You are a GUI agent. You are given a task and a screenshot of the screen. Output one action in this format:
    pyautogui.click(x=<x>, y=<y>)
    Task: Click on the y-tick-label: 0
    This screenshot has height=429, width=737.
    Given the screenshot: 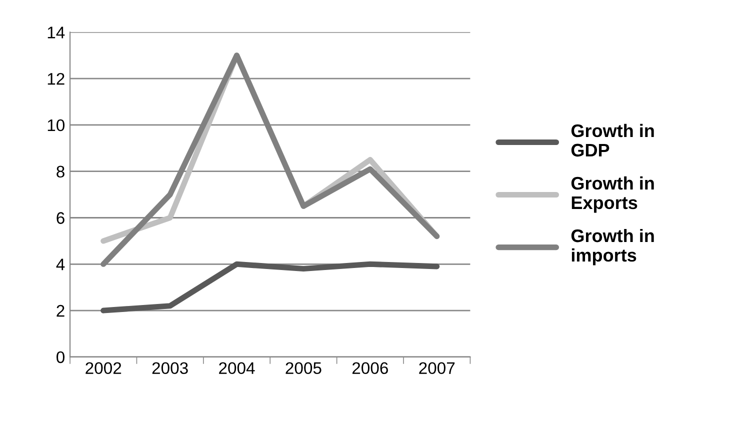 What is the action you would take?
    pyautogui.click(x=60, y=357)
    